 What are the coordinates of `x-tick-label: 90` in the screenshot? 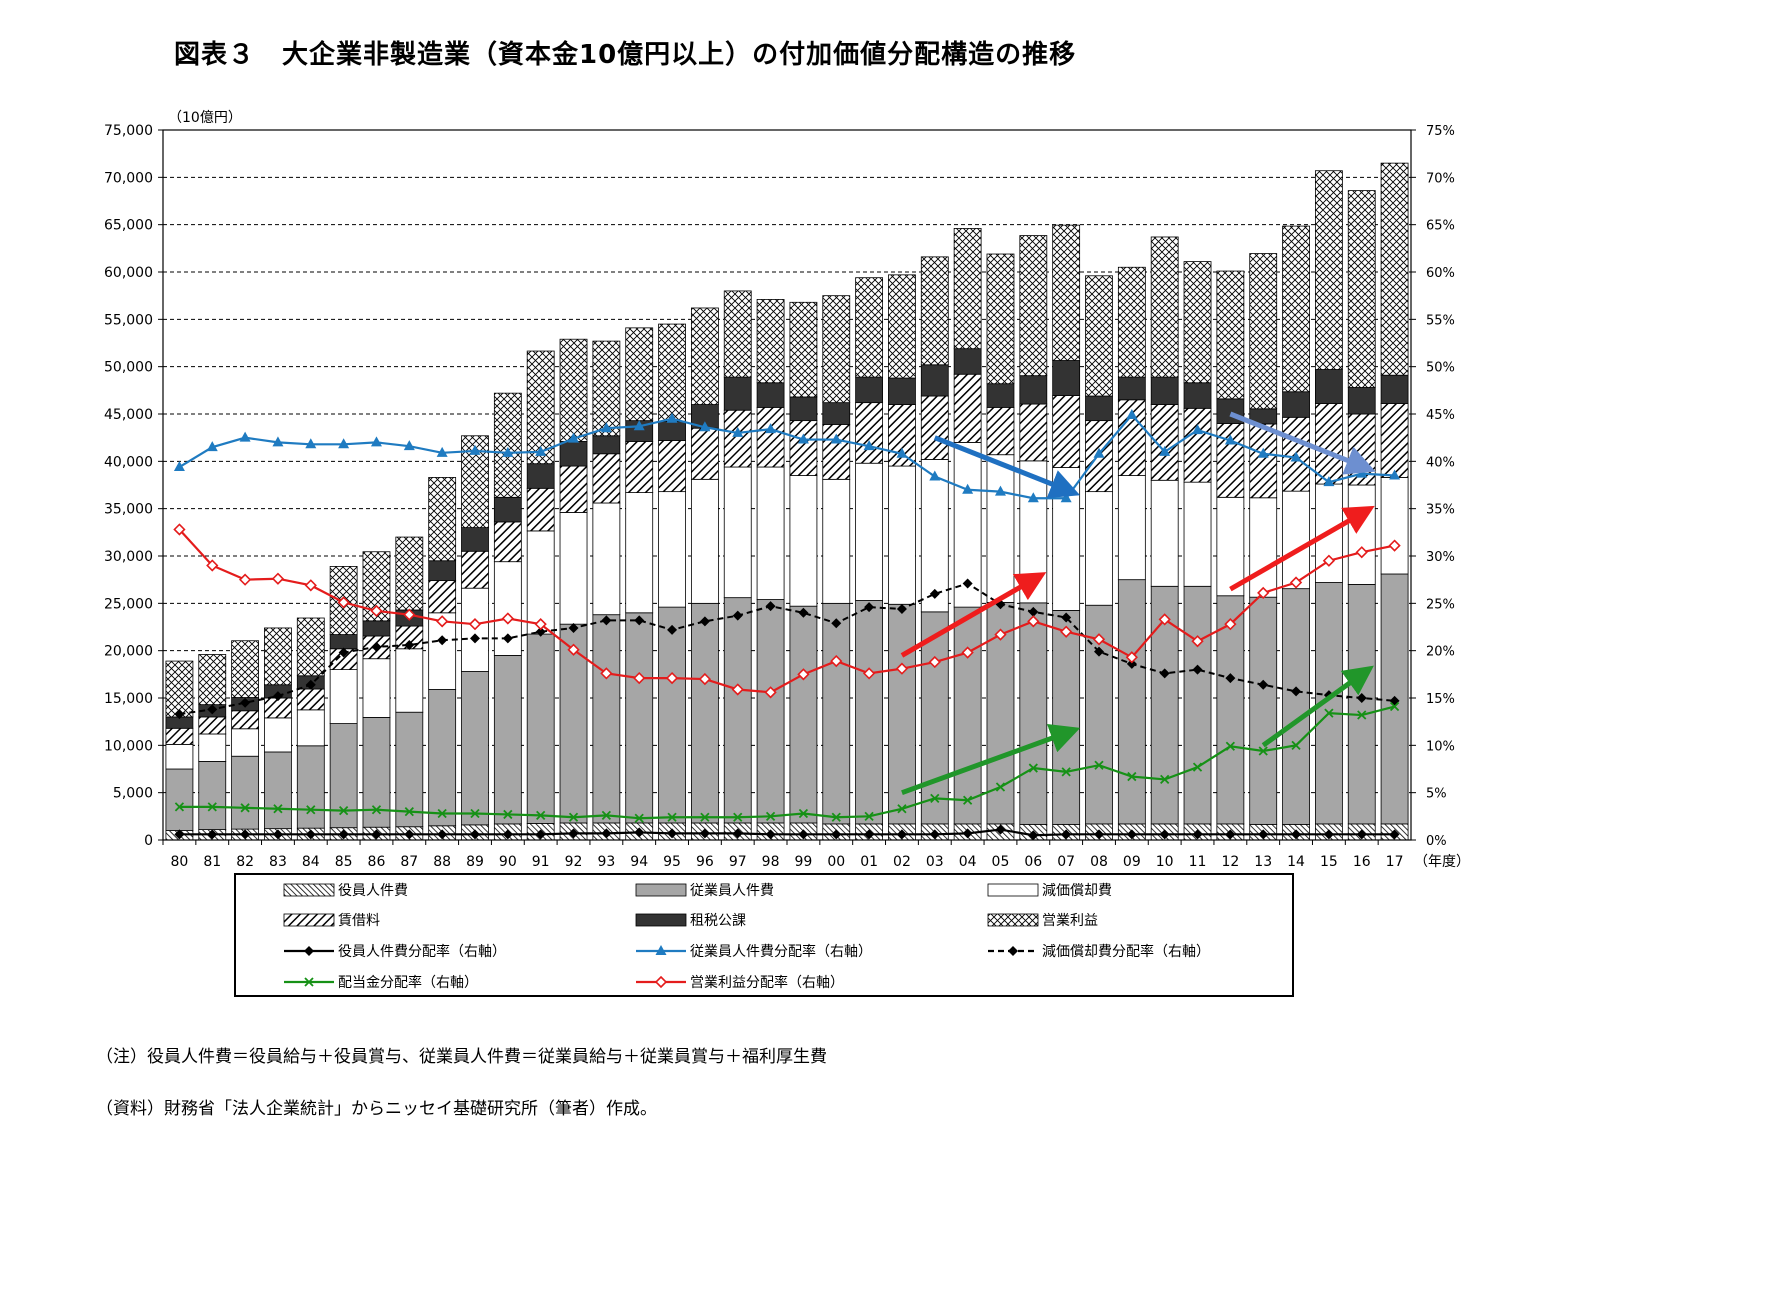 It's located at (508, 862).